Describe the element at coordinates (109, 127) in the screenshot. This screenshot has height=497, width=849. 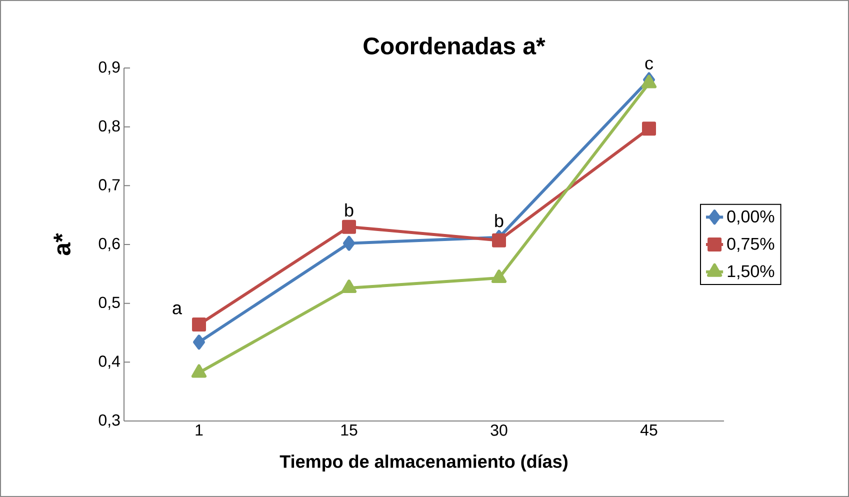
I see `y-tick-label: 0,8` at that location.